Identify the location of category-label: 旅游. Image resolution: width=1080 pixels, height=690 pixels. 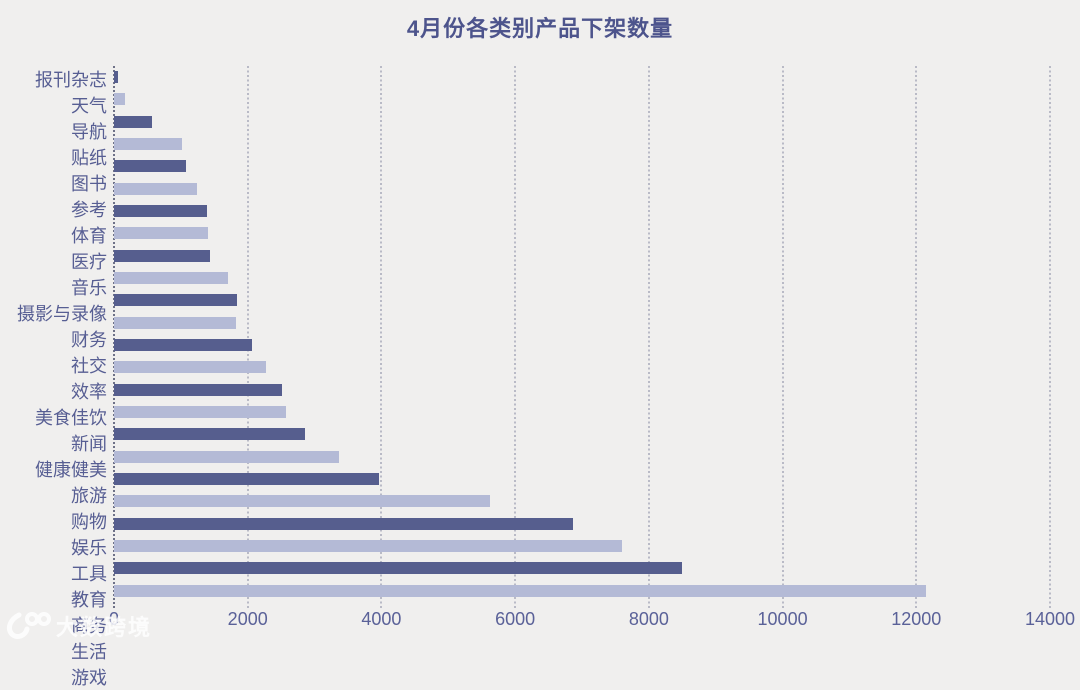
(89, 496).